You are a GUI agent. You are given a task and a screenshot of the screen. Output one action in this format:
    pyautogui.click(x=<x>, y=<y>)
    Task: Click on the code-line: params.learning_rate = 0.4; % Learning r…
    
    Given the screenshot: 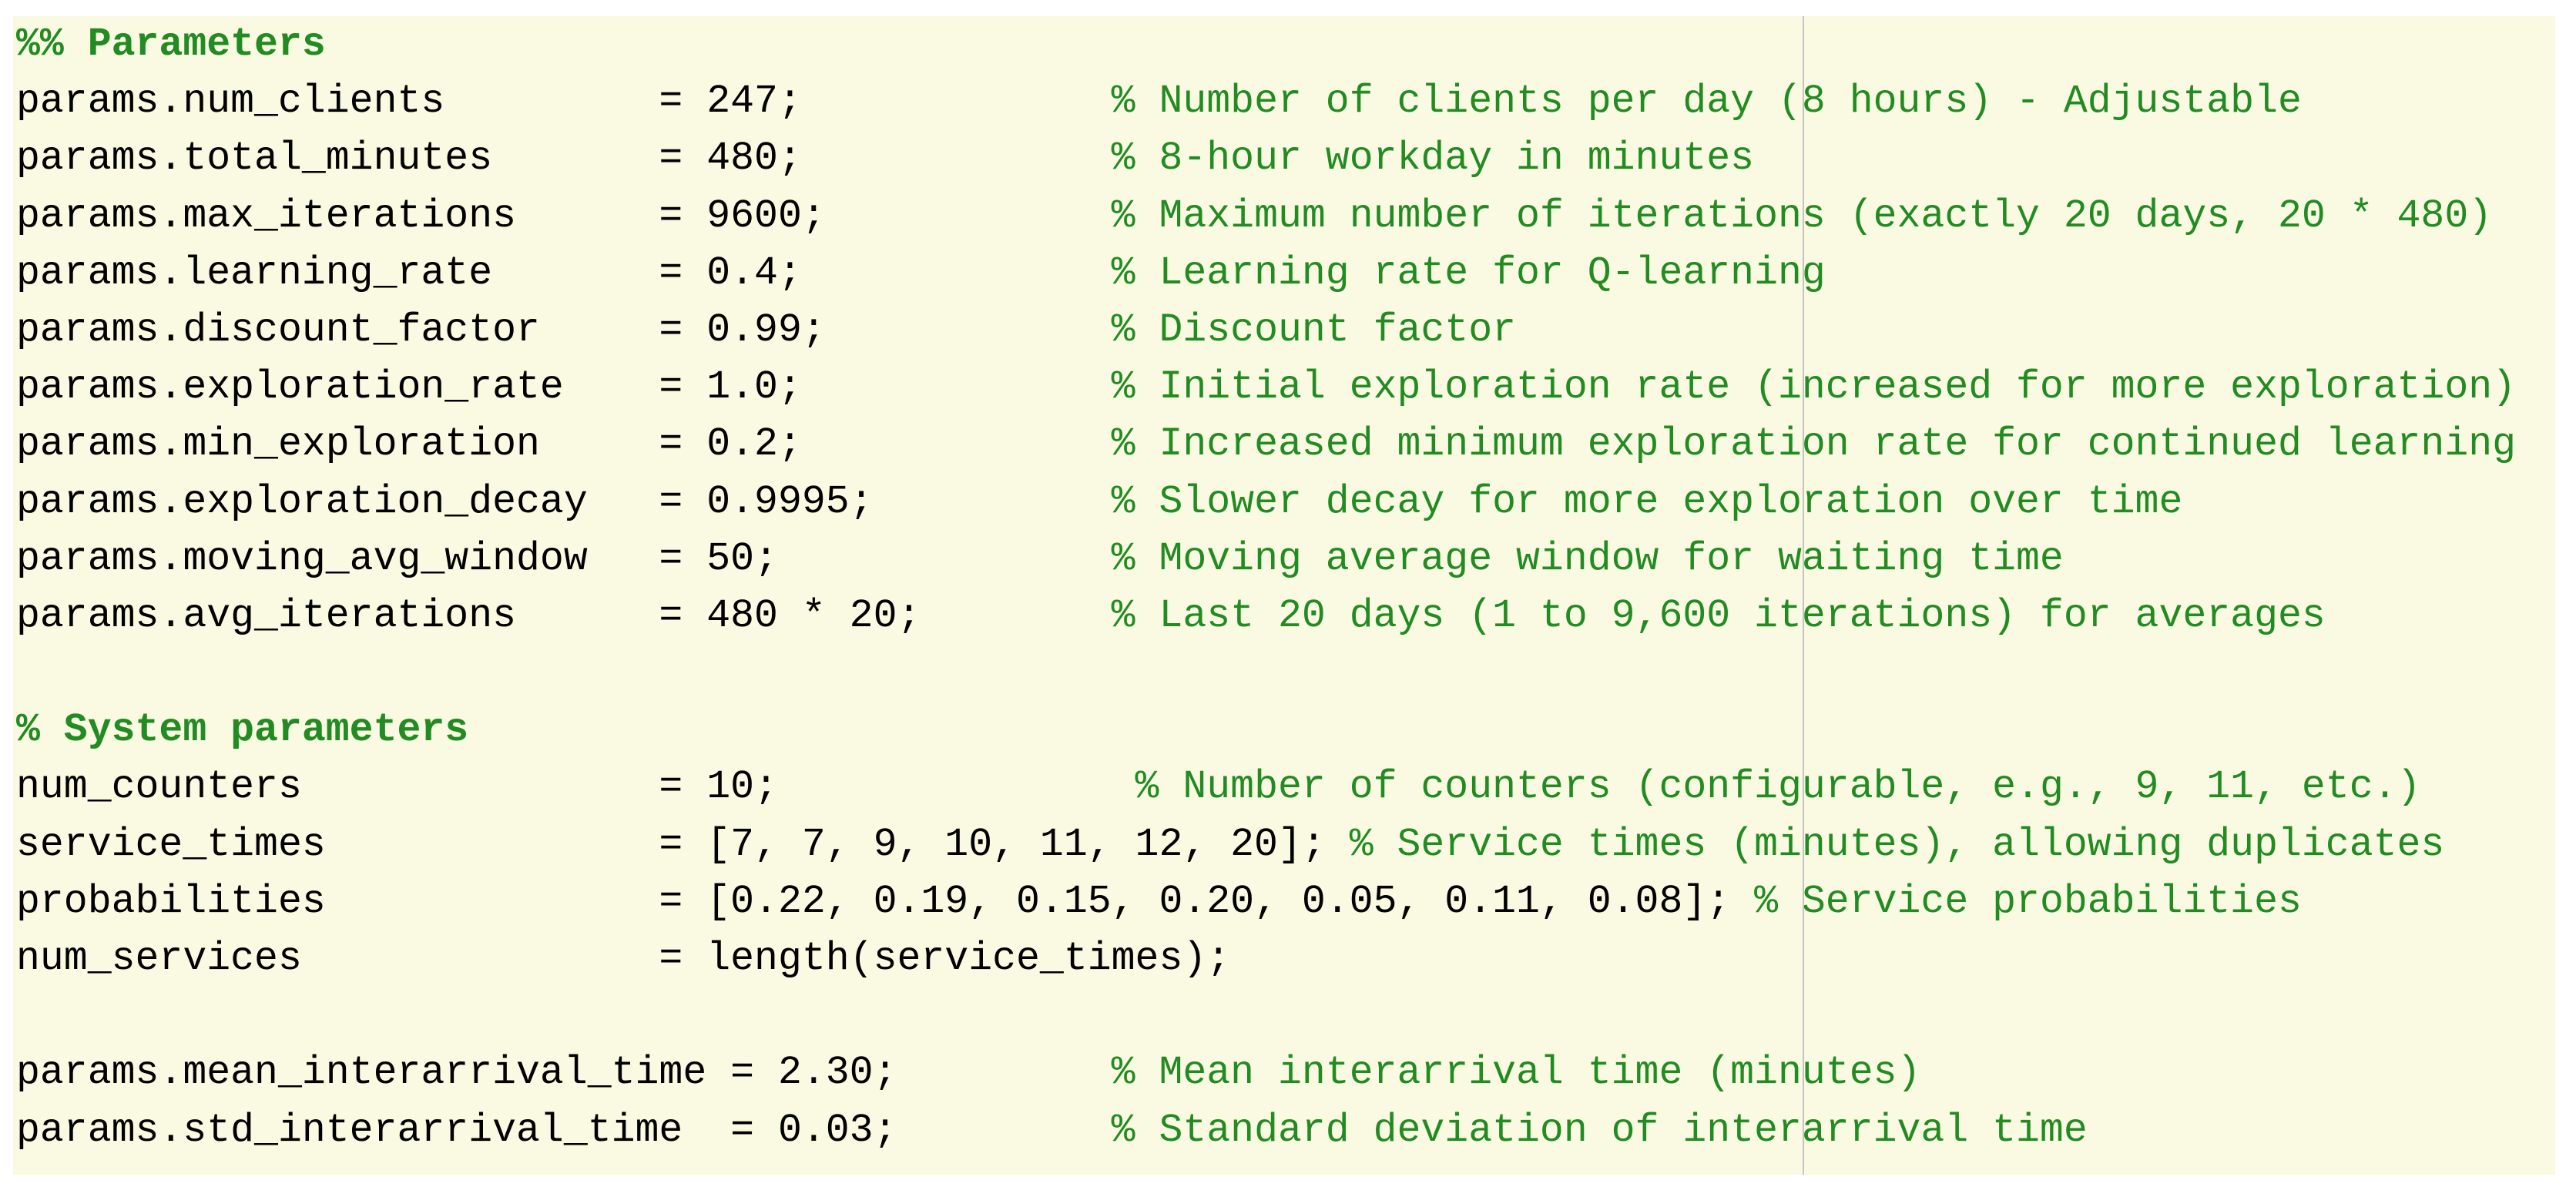 What is the action you would take?
    pyautogui.click(x=1266, y=273)
    